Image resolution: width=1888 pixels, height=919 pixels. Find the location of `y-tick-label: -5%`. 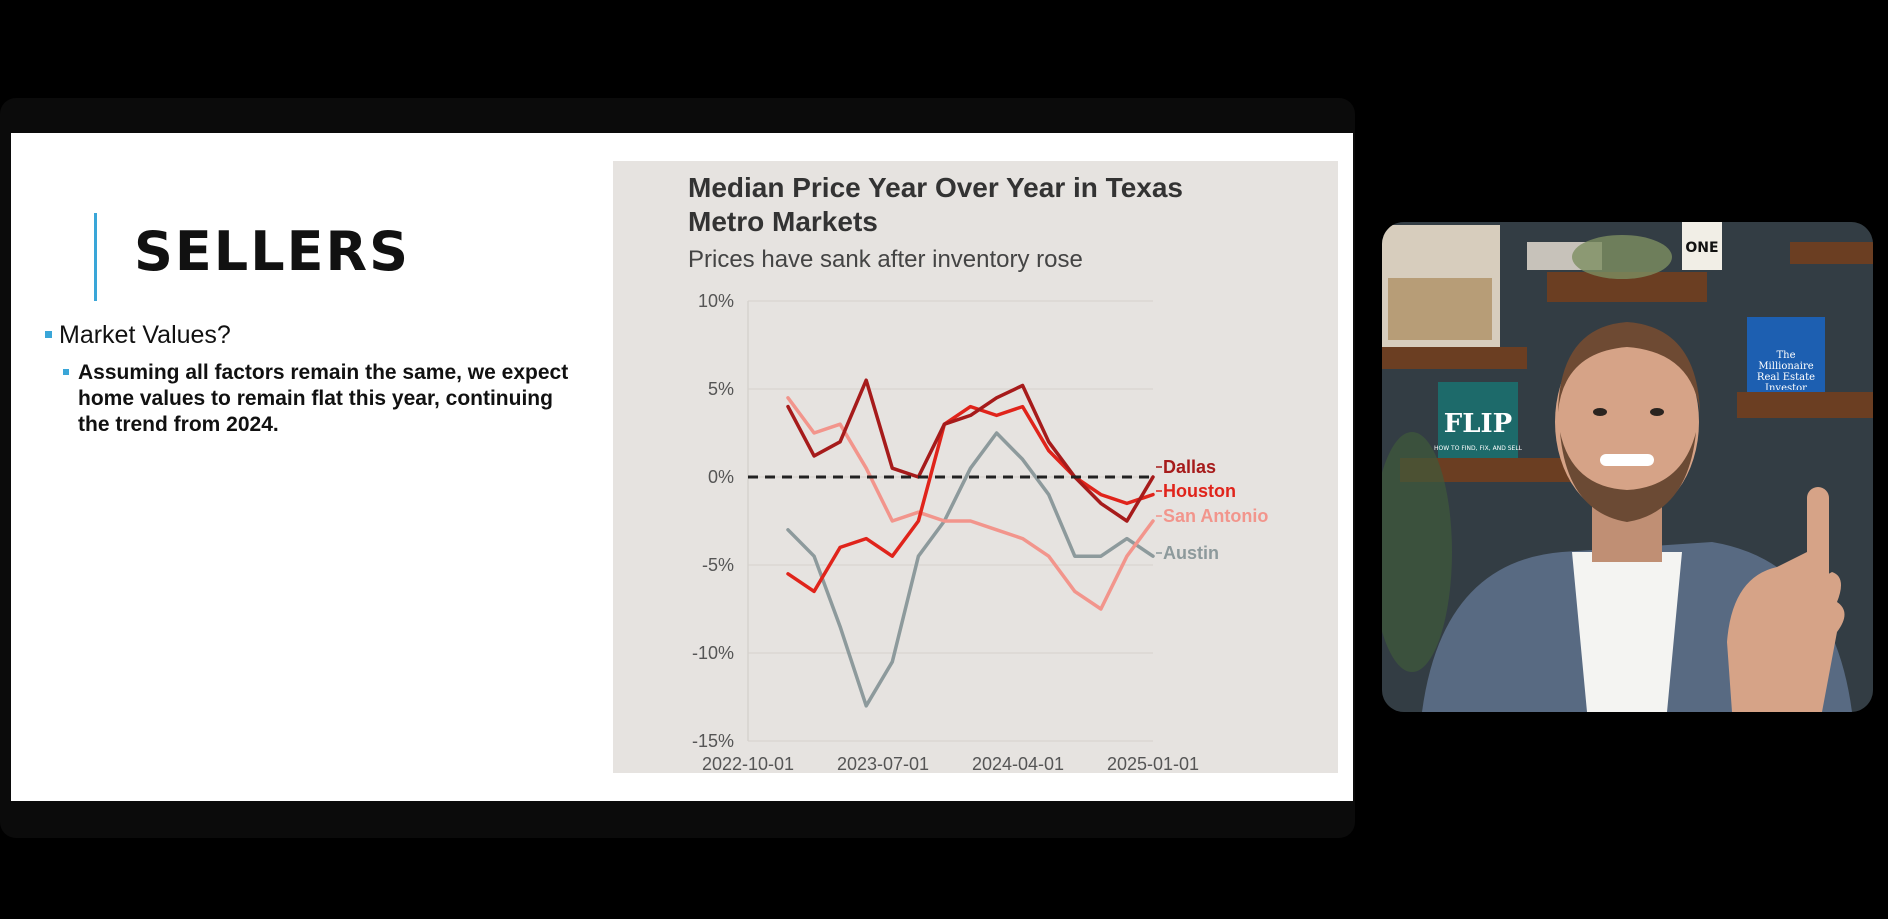

y-tick-label: -5% is located at coordinates (718, 565).